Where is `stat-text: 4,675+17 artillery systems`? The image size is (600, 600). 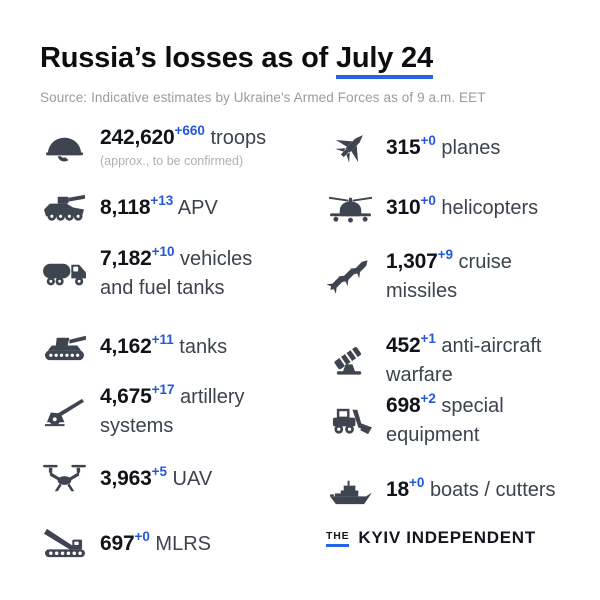
stat-text: 4,675+17 artillery systems is located at coordinates (192, 411).